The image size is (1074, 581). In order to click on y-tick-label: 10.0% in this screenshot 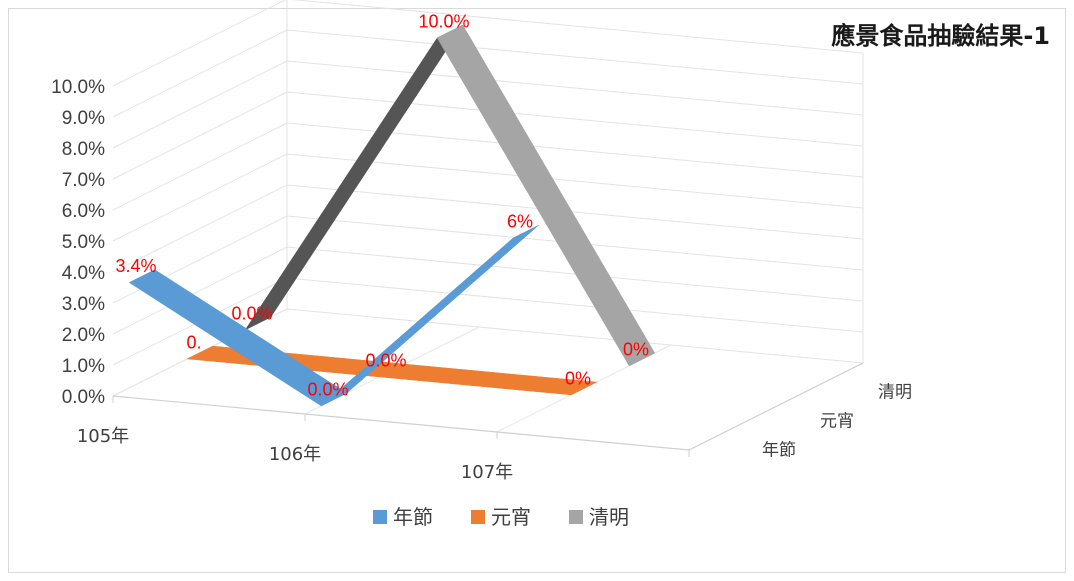, I will do `click(78, 87)`.